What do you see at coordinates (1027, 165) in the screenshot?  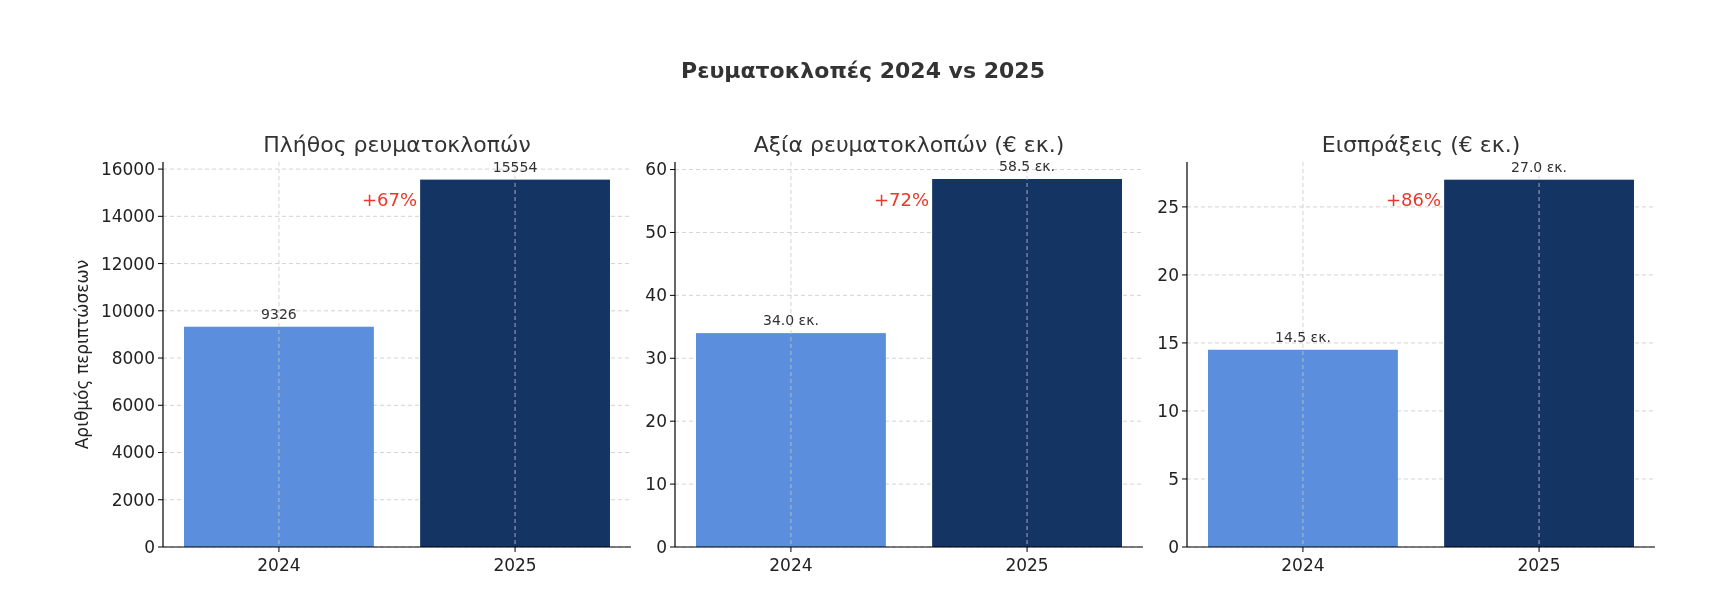 I see `data-label: 58.5 εκ.` at bounding box center [1027, 165].